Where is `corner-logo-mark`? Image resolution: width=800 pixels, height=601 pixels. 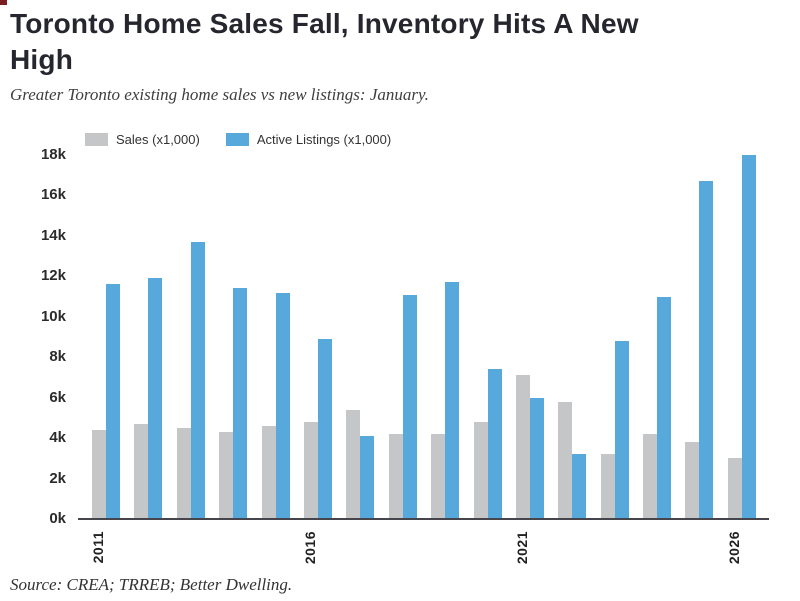
corner-logo-mark is located at coordinates (3, 2).